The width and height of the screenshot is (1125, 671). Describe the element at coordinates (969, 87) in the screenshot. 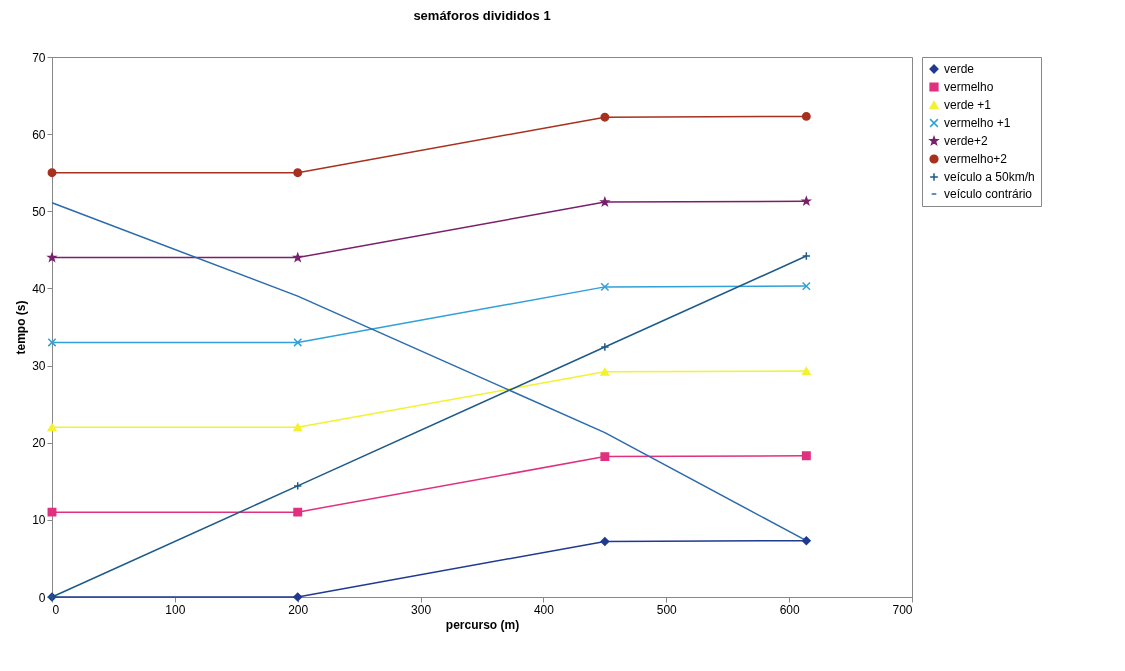

I see `legend-label: vermelho` at that location.